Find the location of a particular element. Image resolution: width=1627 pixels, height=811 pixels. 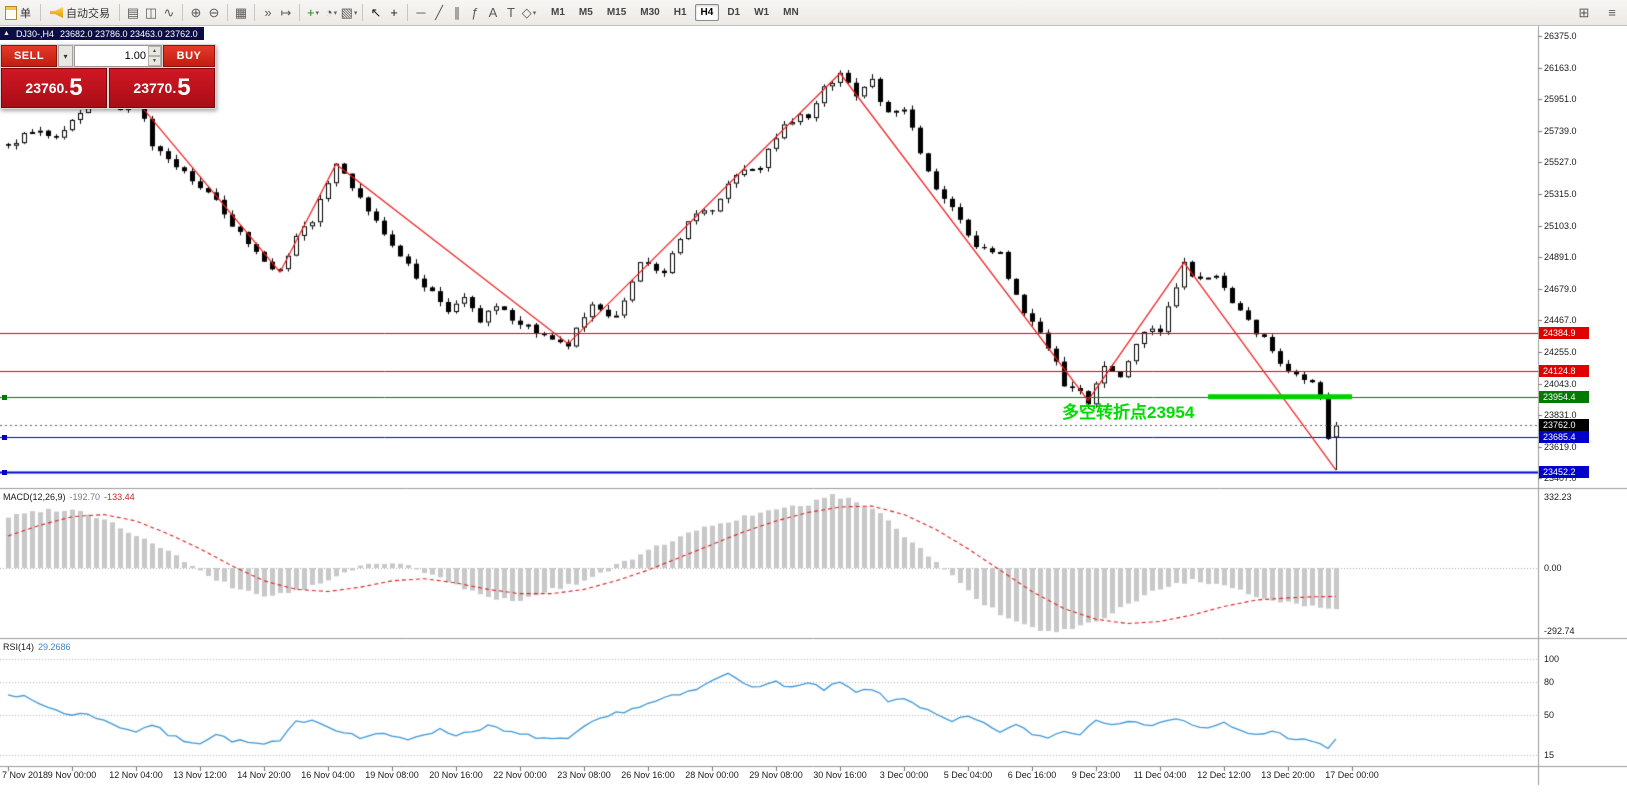

price-axis-label: 24043.0 is located at coordinates (1560, 383).